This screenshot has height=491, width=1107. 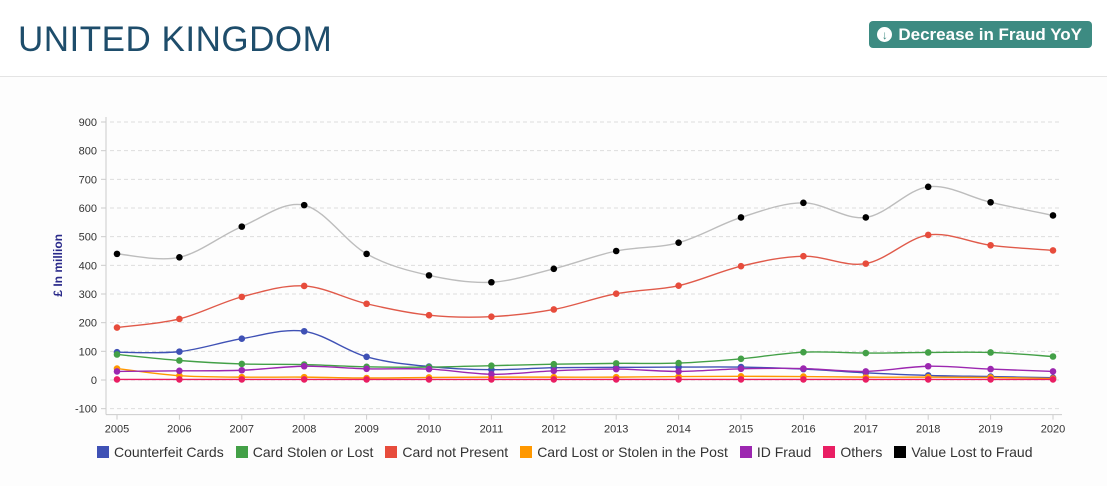 What do you see at coordinates (366, 430) in the screenshot?
I see `x-tick-label: 2009` at bounding box center [366, 430].